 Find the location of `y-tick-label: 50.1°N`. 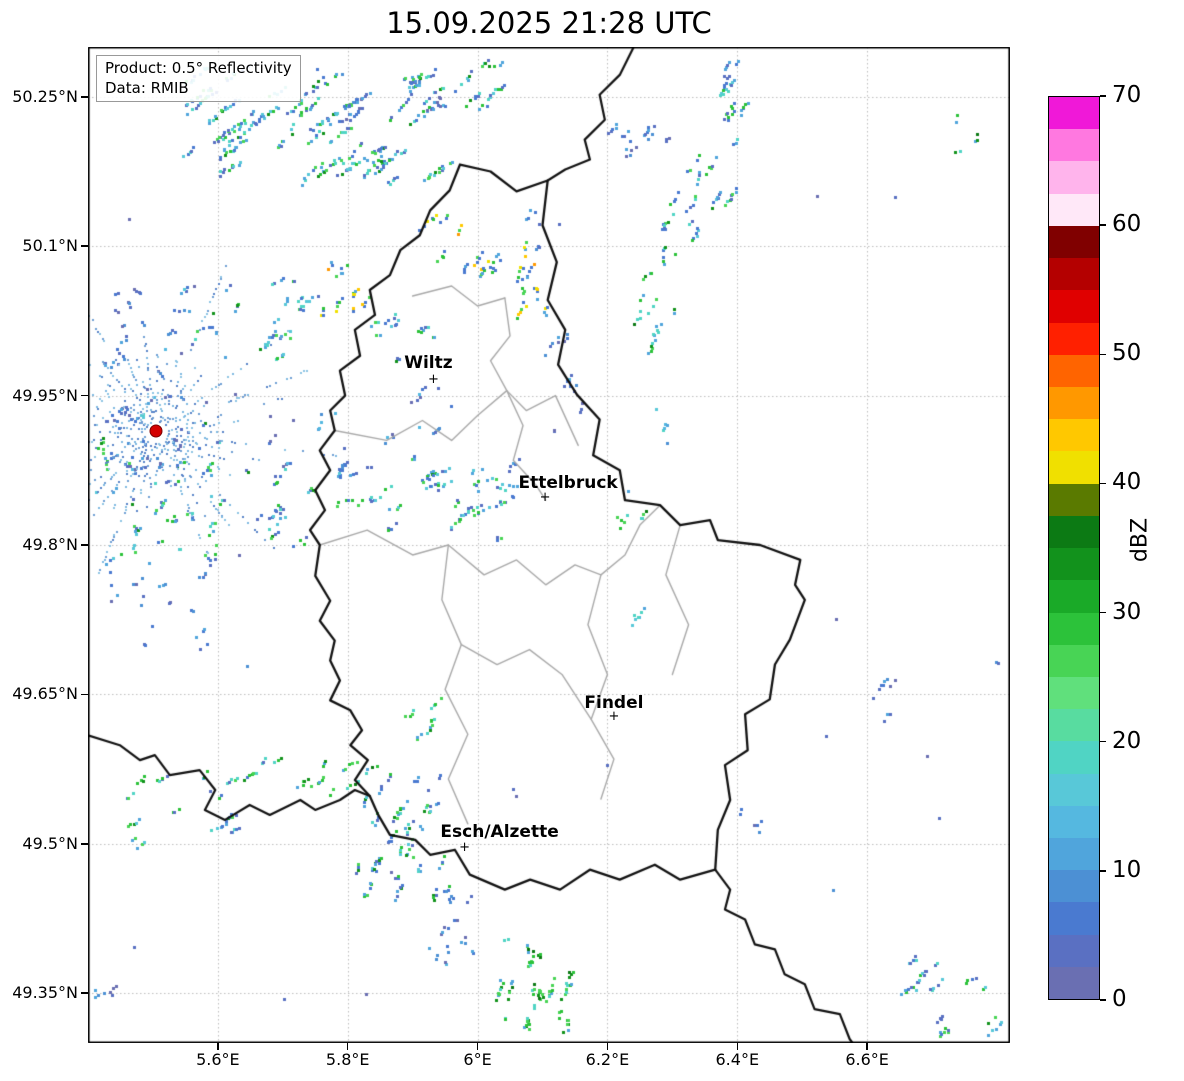

y-tick-label: 50.1°N is located at coordinates (50, 246).